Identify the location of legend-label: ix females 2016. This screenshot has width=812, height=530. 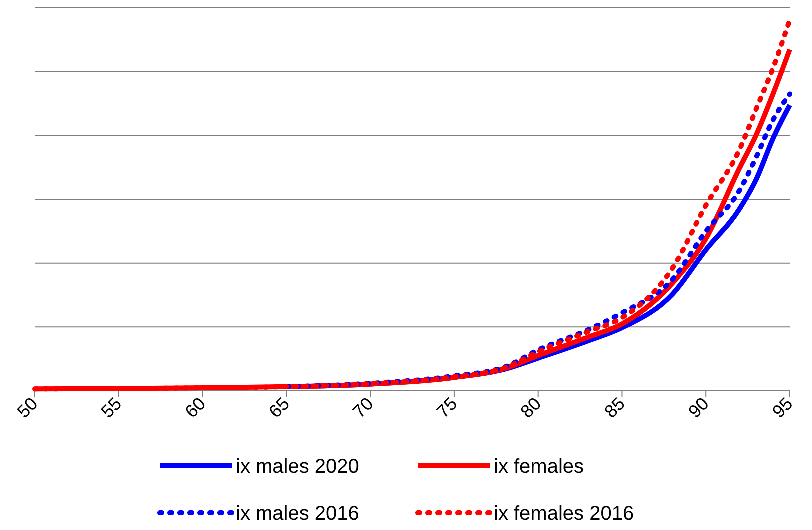
(564, 514).